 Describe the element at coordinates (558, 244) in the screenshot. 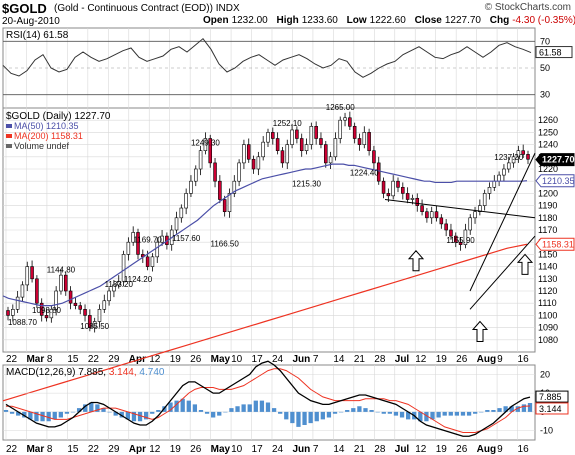

I see `price-tag-label: 1158.31` at that location.